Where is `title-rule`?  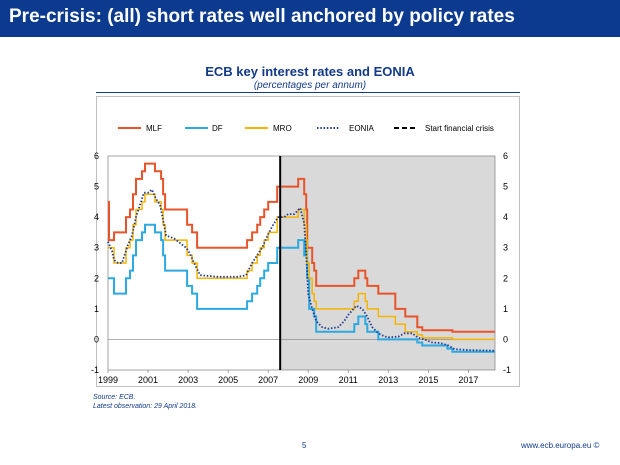 title-rule is located at coordinates (308, 92).